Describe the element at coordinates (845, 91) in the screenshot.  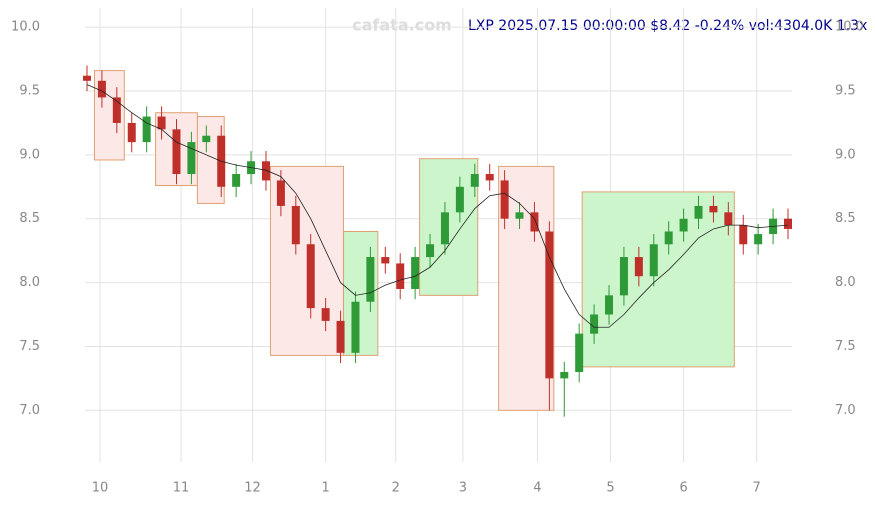
I see `y-tick-label-right: 9.5` at that location.